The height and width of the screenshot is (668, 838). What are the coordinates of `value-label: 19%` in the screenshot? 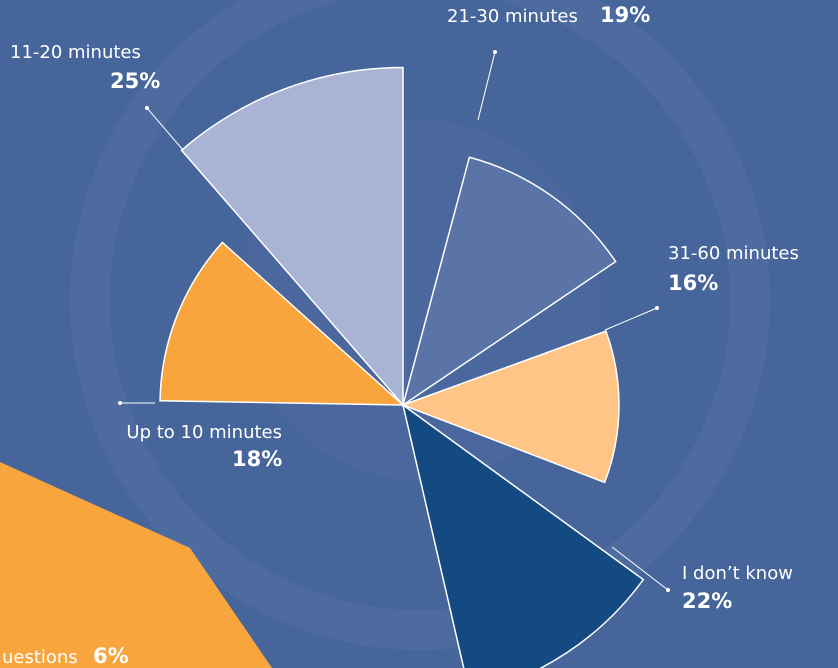 It's located at (625, 15).